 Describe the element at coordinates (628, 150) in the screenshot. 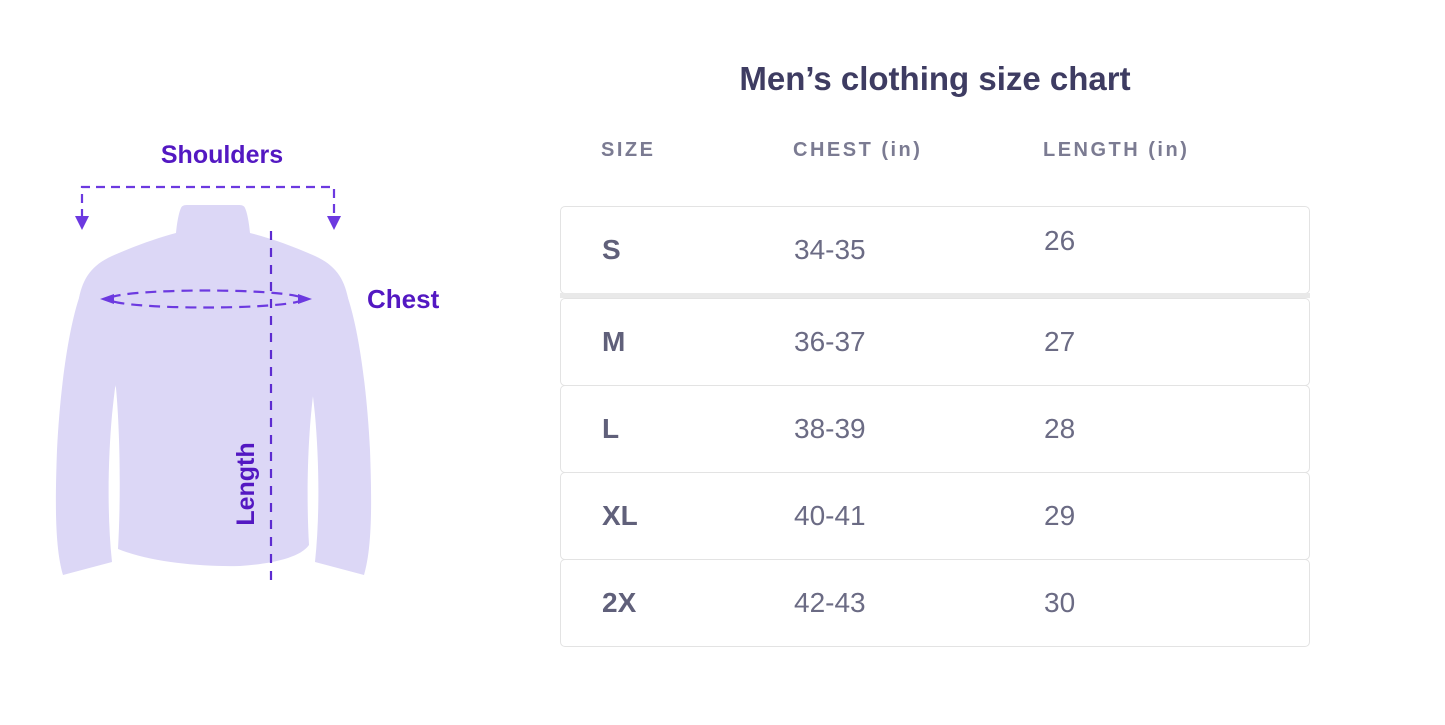

I see `column-header-size: SIZE` at that location.